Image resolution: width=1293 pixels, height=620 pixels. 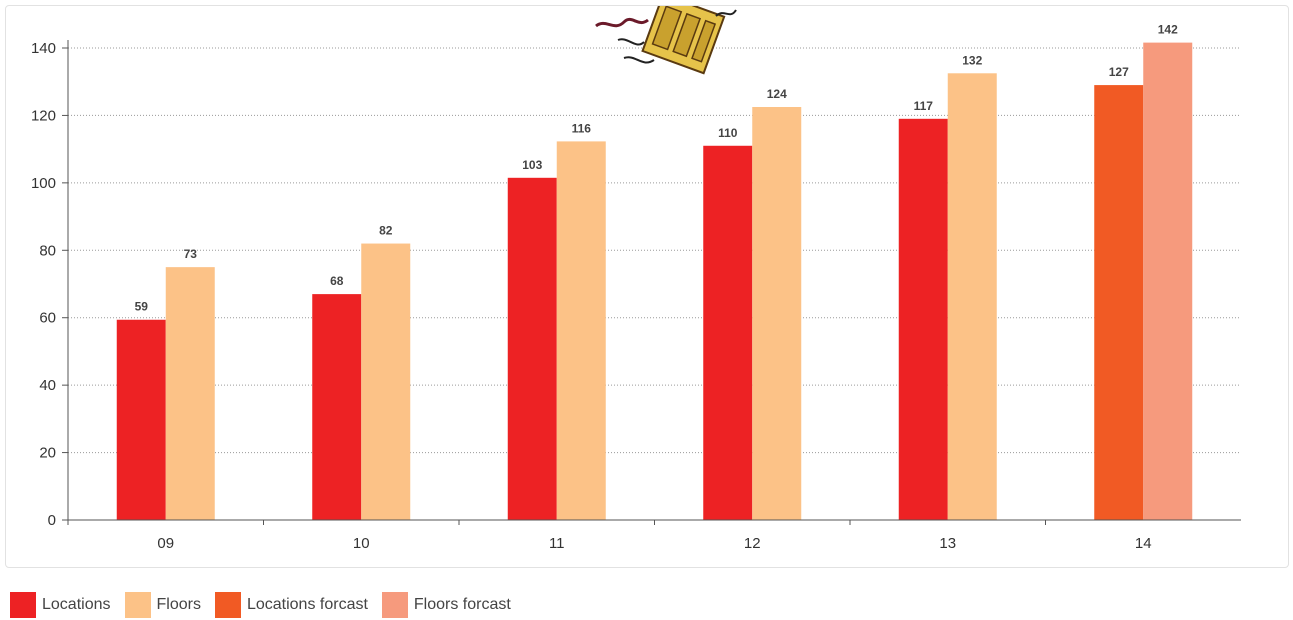 I want to click on legend-label: Locations, so click(x=76, y=604).